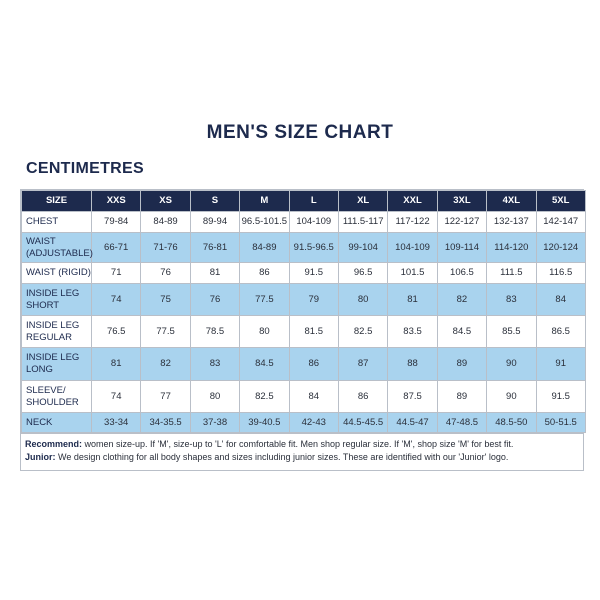 The image size is (600, 600). What do you see at coordinates (264, 299) in the screenshot?
I see `table-cell: 77.5` at bounding box center [264, 299].